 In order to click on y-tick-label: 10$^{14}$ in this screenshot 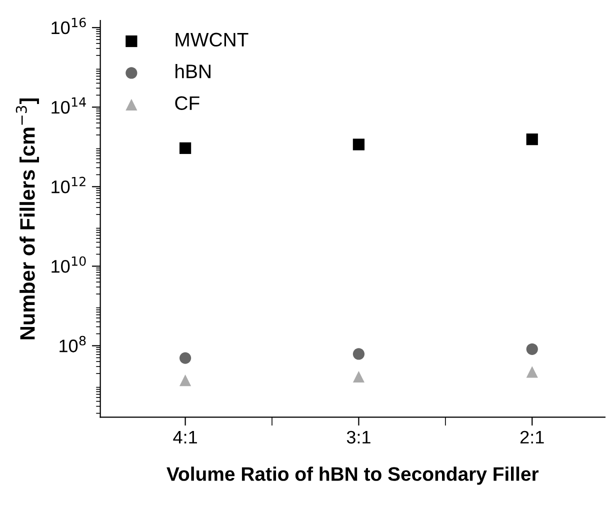, I will do `click(69, 105)`.